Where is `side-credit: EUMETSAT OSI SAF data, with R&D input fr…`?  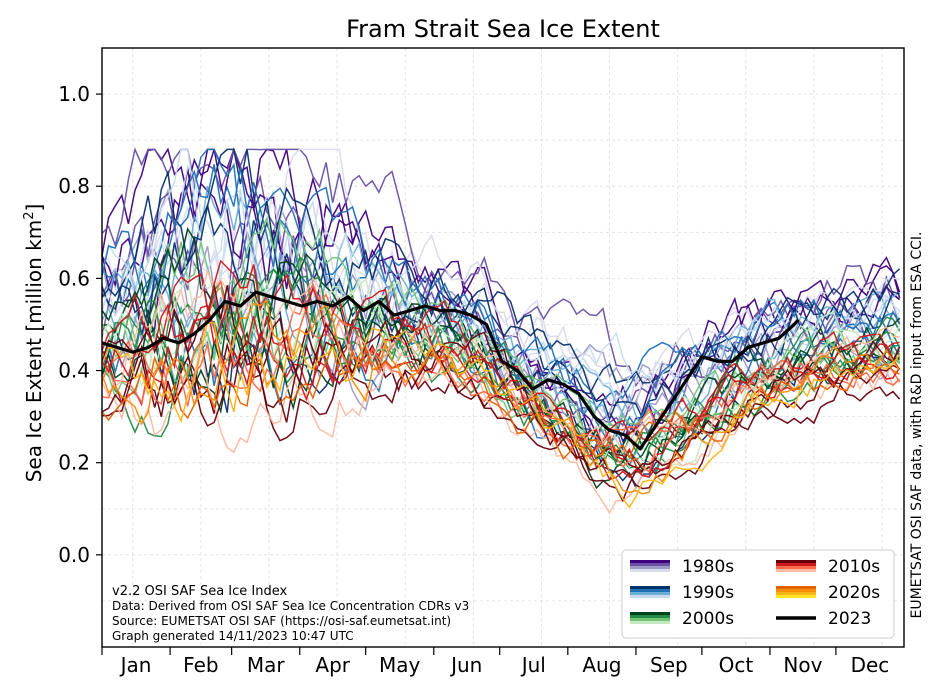 side-credit: EUMETSAT OSI SAF data, with R&D input fr… is located at coordinates (917, 424).